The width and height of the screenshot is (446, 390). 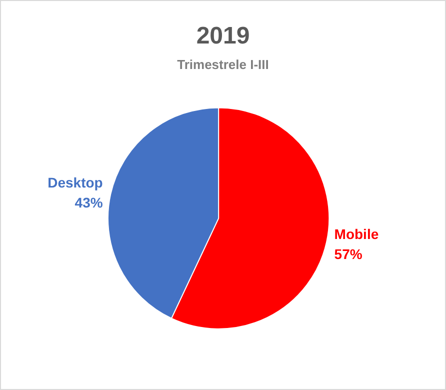 I want to click on chart-subtitle: Trimestrele I-III, so click(x=223, y=64).